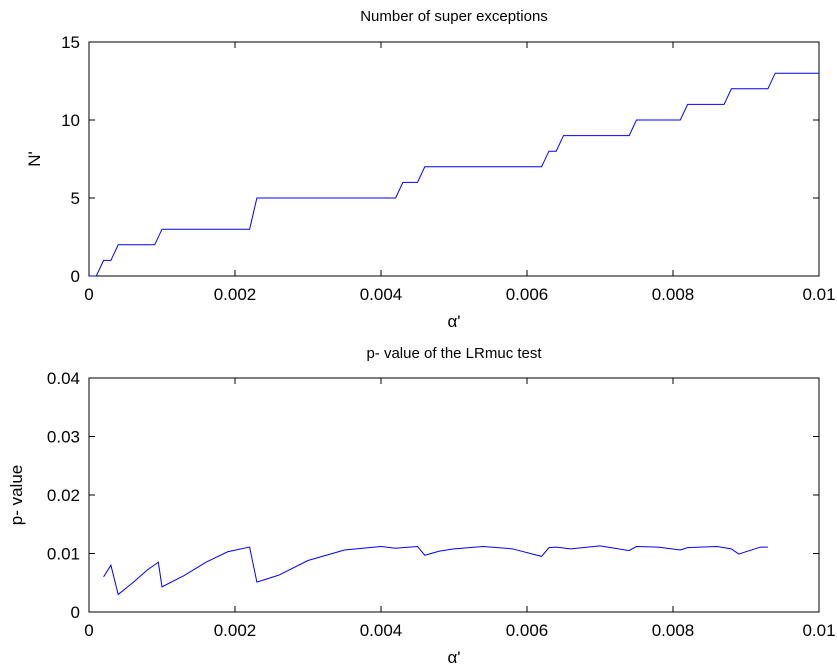 The height and width of the screenshot is (670, 837). Describe the element at coordinates (16, 495) in the screenshot. I see `y-axis-label: p- value` at that location.